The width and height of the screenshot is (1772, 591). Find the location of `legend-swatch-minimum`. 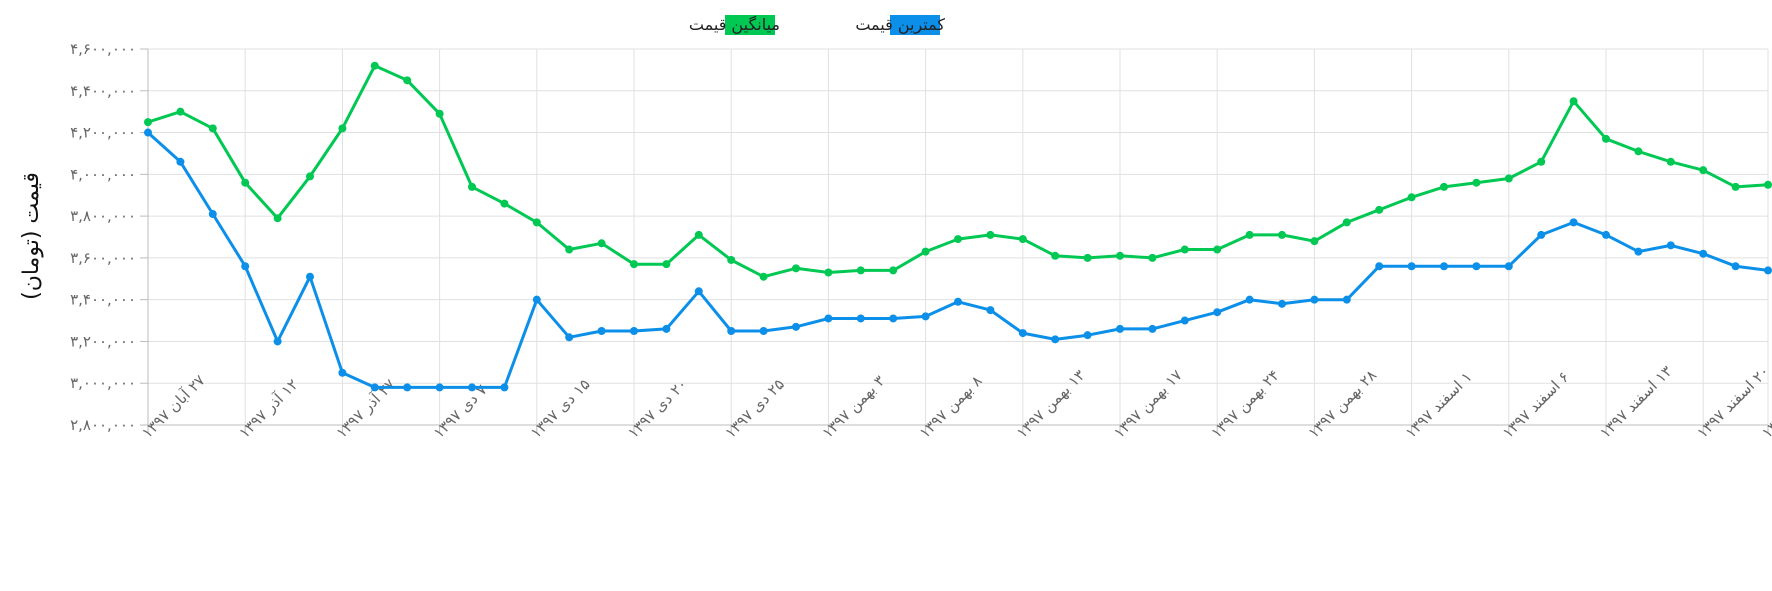

legend-swatch-minimum is located at coordinates (915, 25).